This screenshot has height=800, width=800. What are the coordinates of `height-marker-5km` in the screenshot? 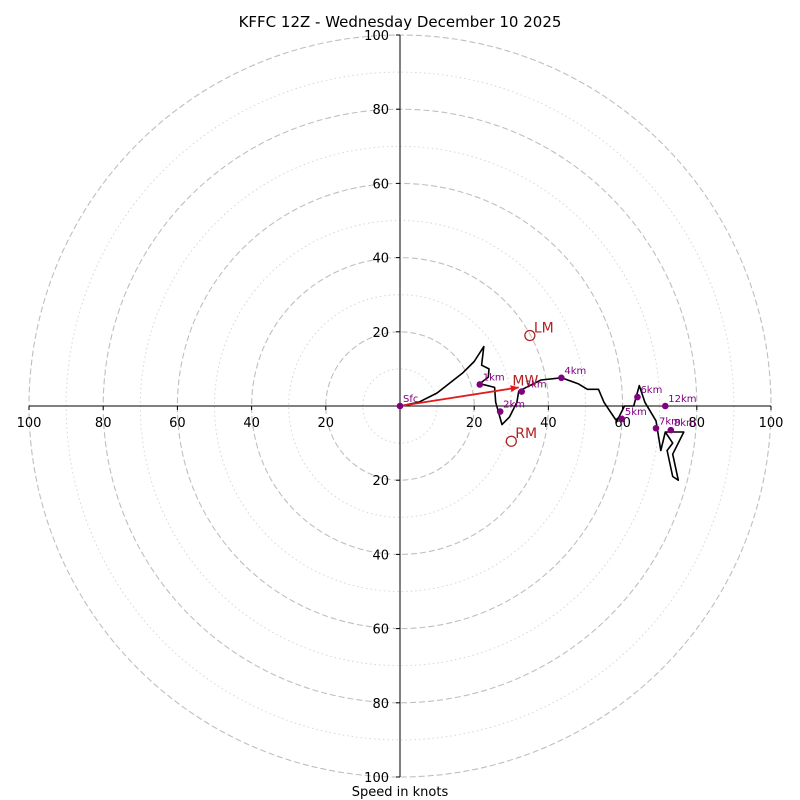 It's located at (622, 419).